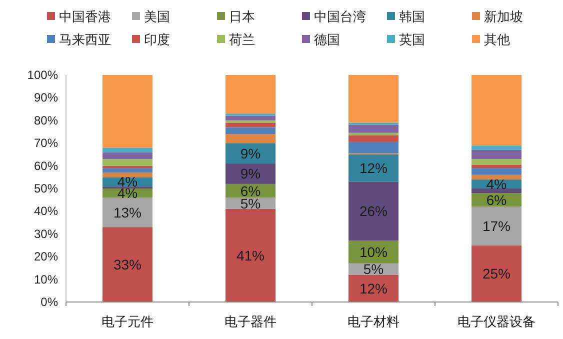 This screenshot has width=563, height=339. Describe the element at coordinates (42, 75) in the screenshot. I see `y-tick-label: 100%` at that location.